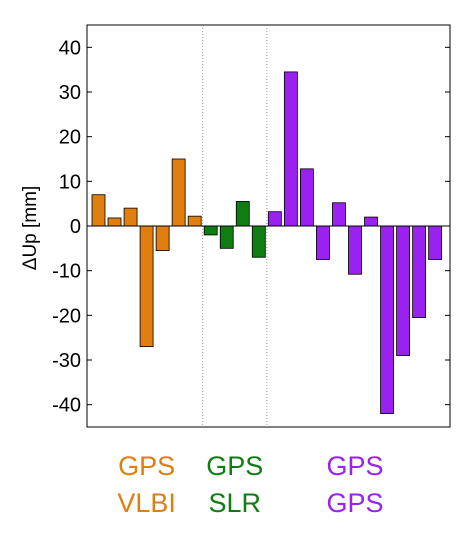 This screenshot has width=472, height=533. What do you see at coordinates (66, 361) in the screenshot?
I see `y-tick-label: -30` at bounding box center [66, 361].